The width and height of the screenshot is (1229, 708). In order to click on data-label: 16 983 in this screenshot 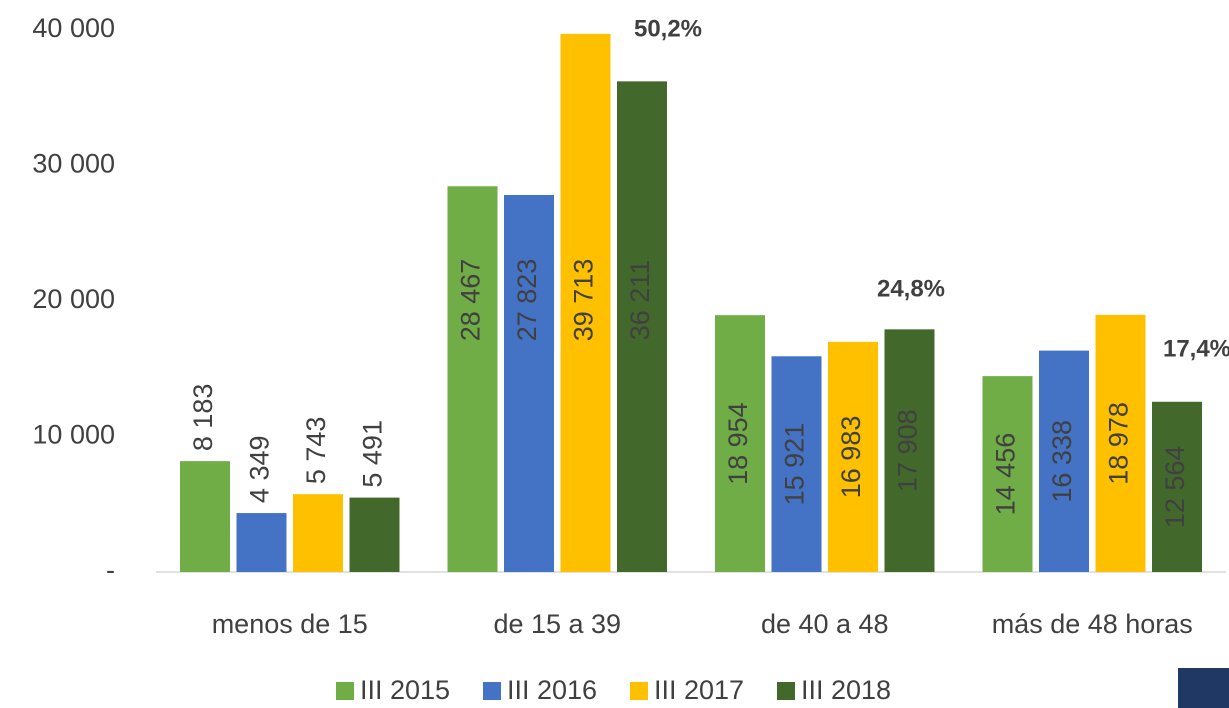, I will do `click(851, 457)`.